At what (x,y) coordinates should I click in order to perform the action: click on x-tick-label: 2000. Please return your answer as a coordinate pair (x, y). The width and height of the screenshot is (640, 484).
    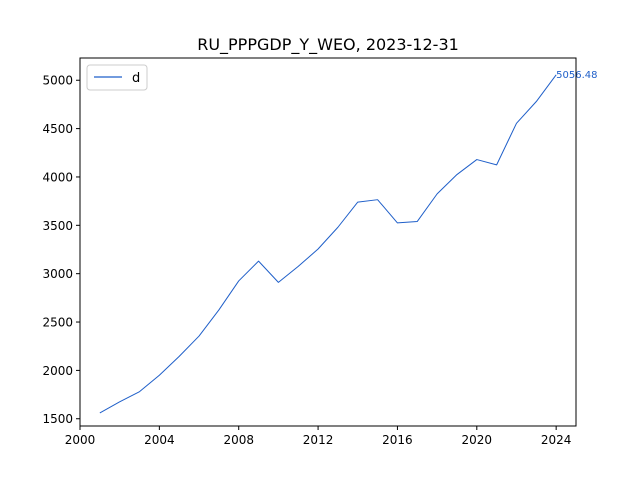
    Looking at the image, I should click on (80, 440).